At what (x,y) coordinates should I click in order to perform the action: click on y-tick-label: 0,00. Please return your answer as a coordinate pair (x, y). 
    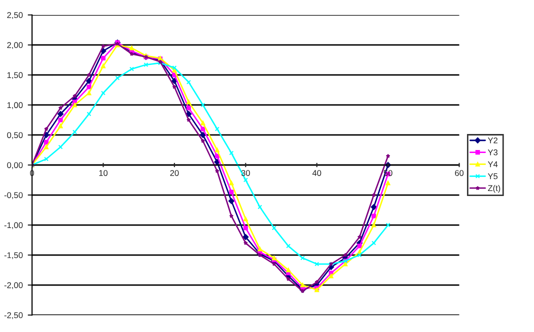
    Looking at the image, I should click on (15, 166).